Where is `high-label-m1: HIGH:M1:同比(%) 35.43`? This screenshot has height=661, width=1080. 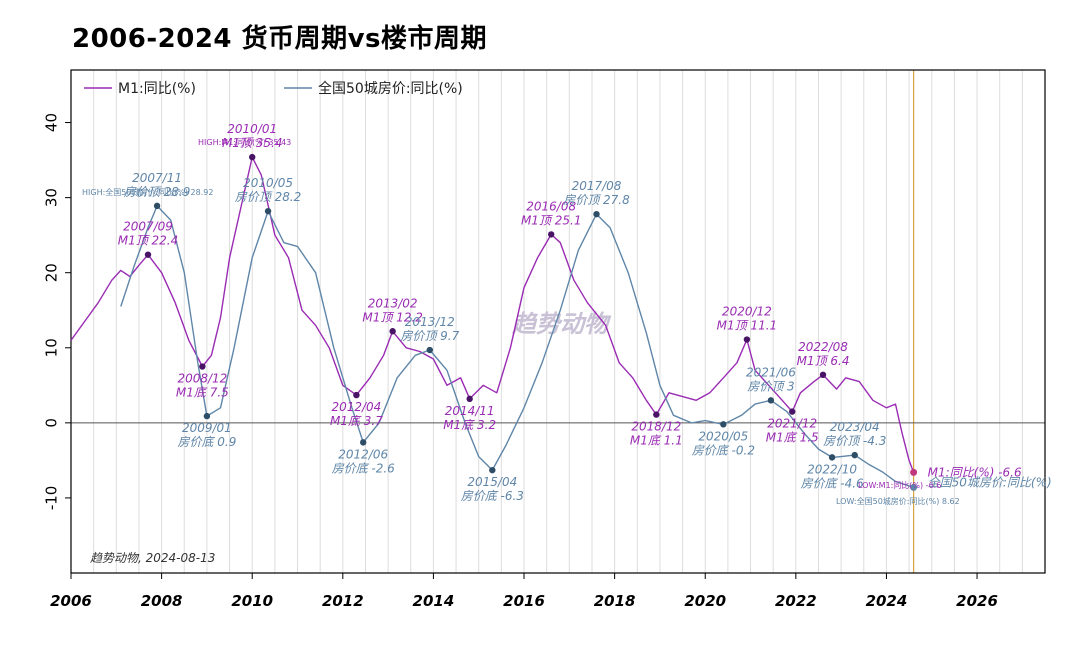
high-label-m1: HIGH:M1:同比(%) 35.43 is located at coordinates (244, 142).